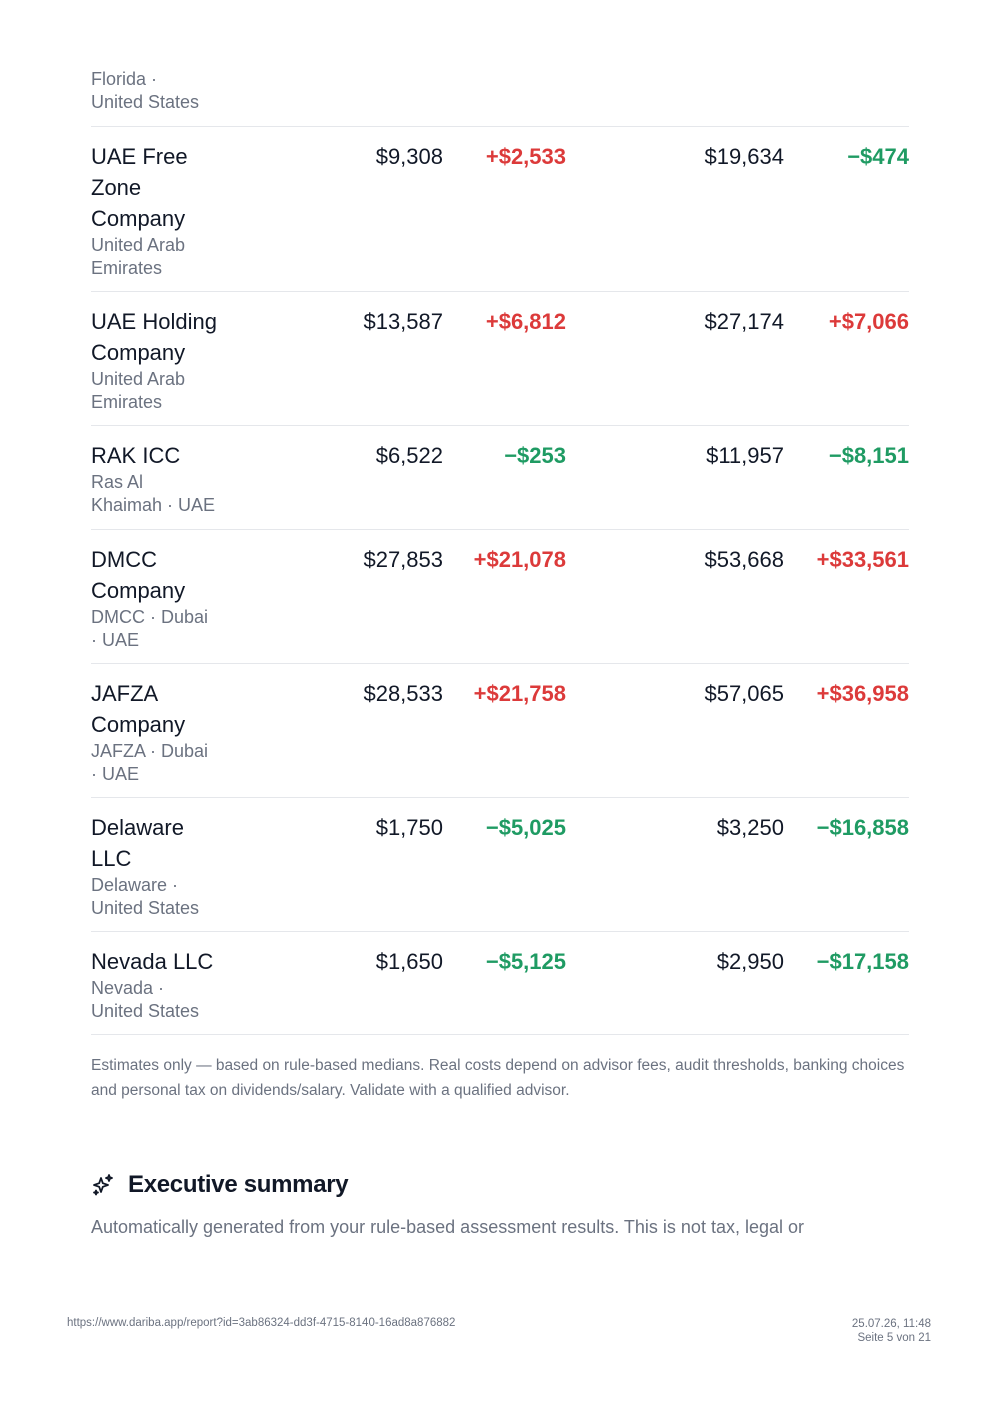  Describe the element at coordinates (744, 156) in the screenshot. I see `multi-year-cost: $19,634` at that location.